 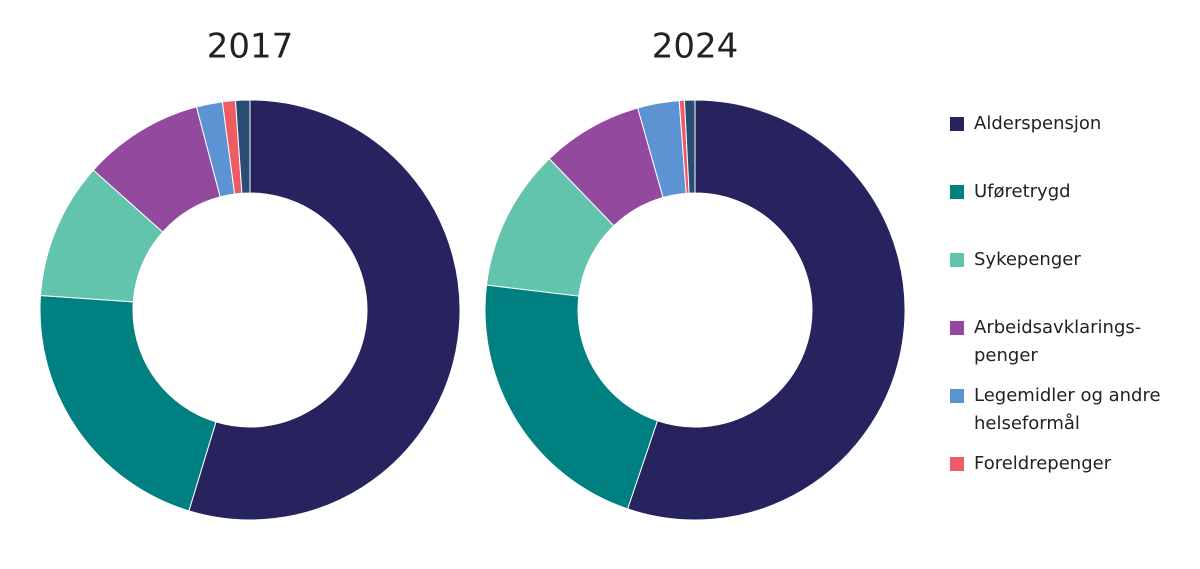 I want to click on legend-label: Uføretrygd, so click(x=1022, y=191).